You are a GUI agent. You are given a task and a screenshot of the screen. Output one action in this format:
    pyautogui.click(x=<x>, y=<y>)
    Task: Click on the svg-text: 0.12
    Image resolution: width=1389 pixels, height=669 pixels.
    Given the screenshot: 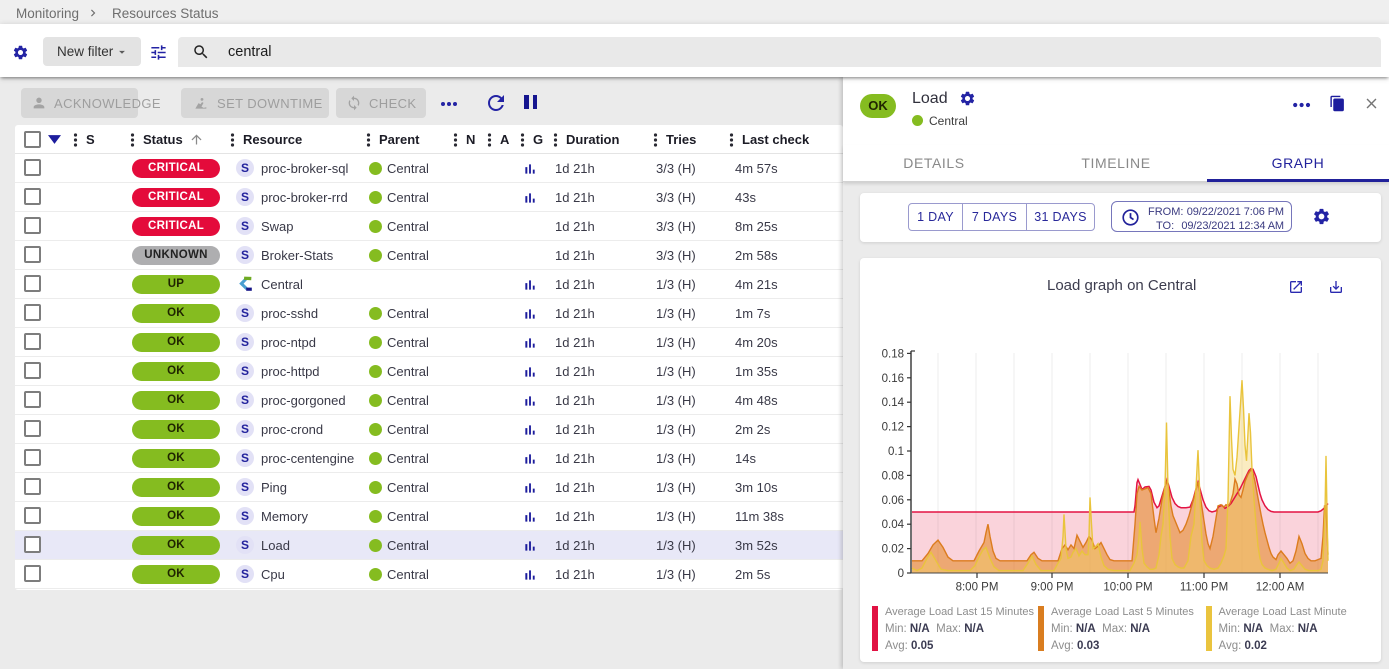 What is the action you would take?
    pyautogui.click(x=893, y=428)
    